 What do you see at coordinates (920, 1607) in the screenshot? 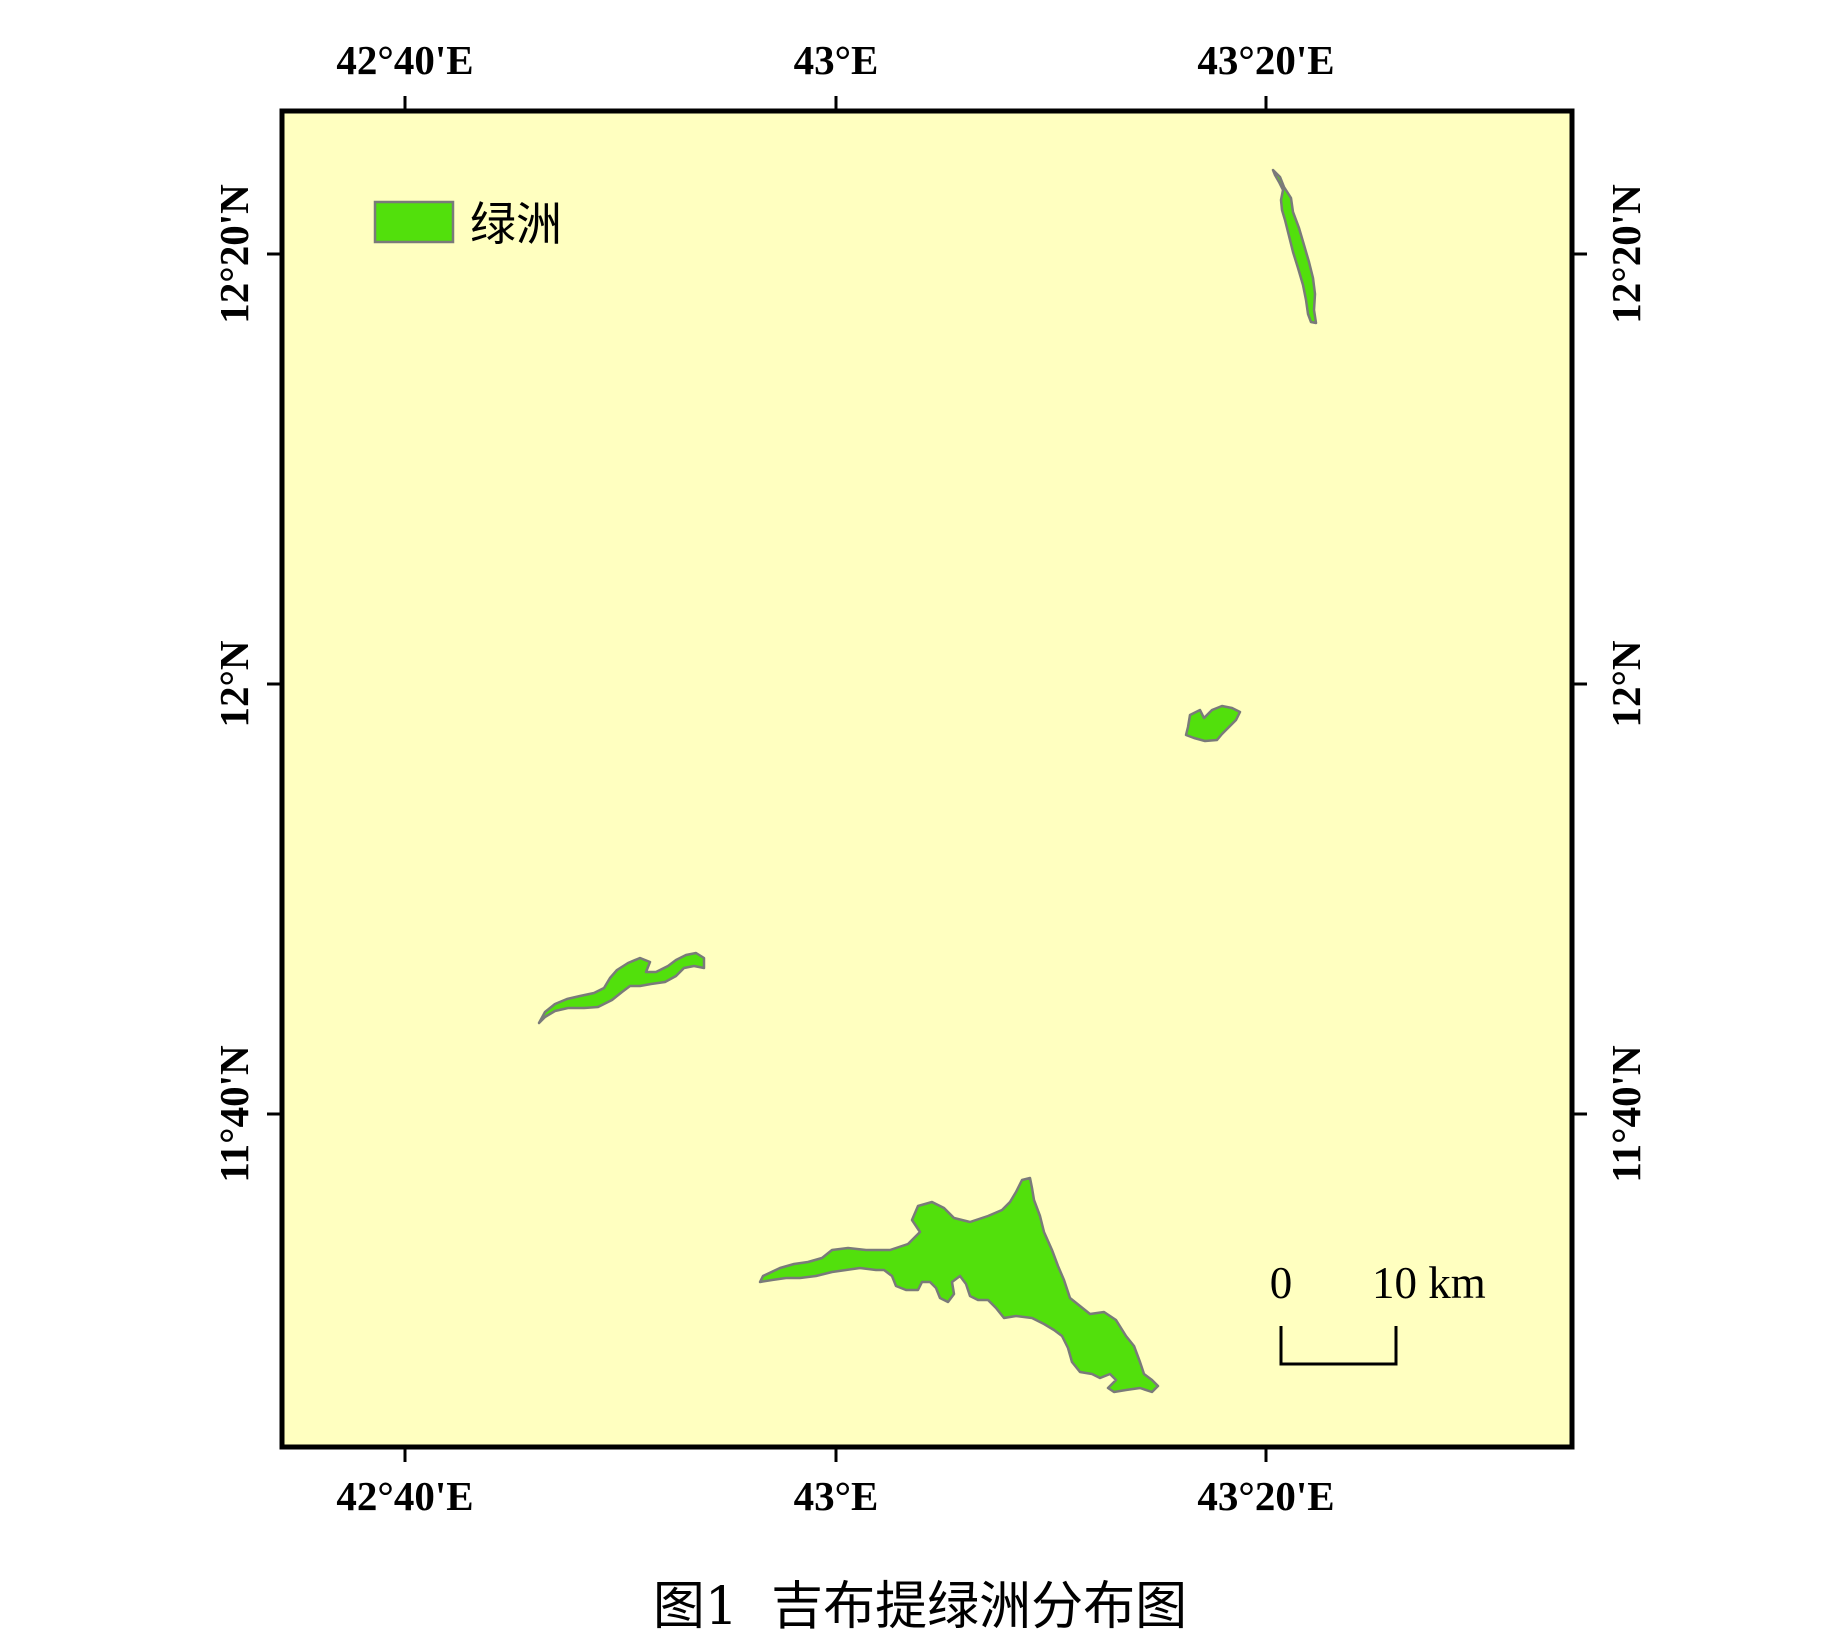
I see `figure-caption: 图1 吉布提绿洲分布图` at bounding box center [920, 1607].